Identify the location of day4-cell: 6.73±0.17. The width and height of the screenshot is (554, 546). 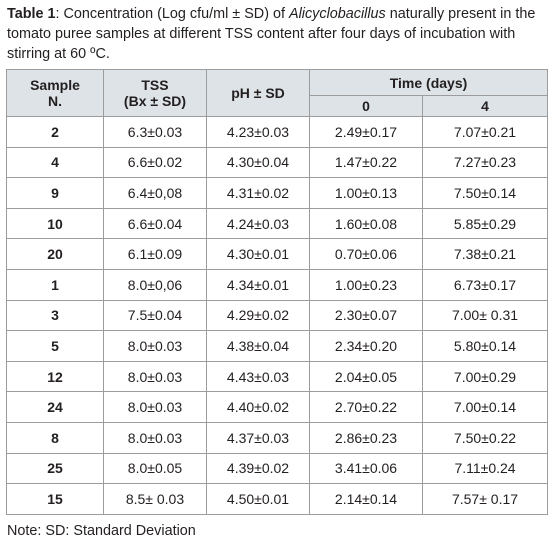
(485, 284).